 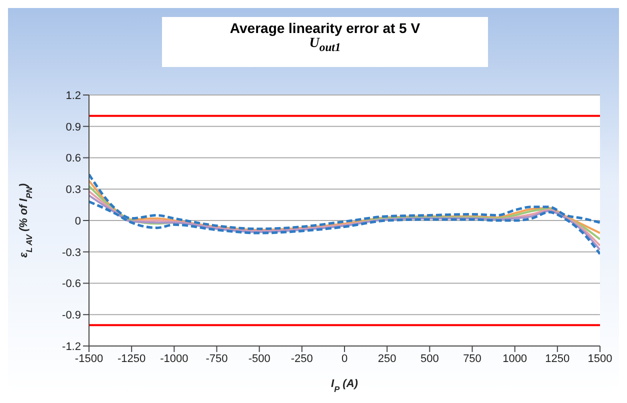 I want to click on x-tick-label: 1500, so click(x=600, y=358).